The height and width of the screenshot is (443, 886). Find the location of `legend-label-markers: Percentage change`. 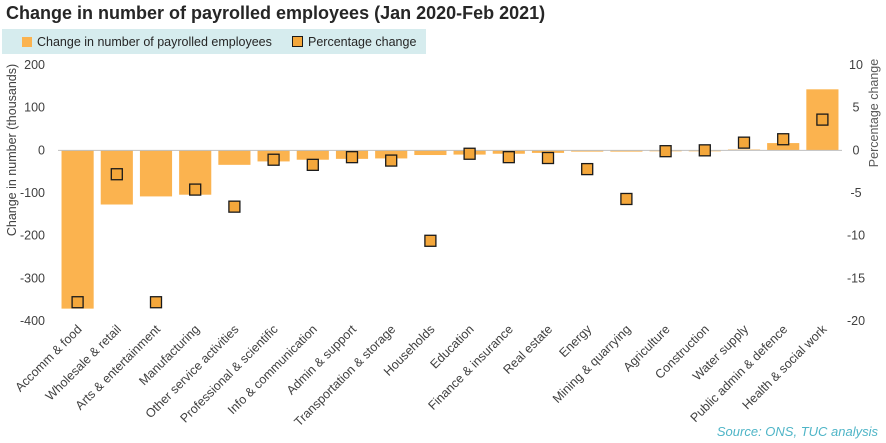

legend-label-markers: Percentage change is located at coordinates (362, 41).